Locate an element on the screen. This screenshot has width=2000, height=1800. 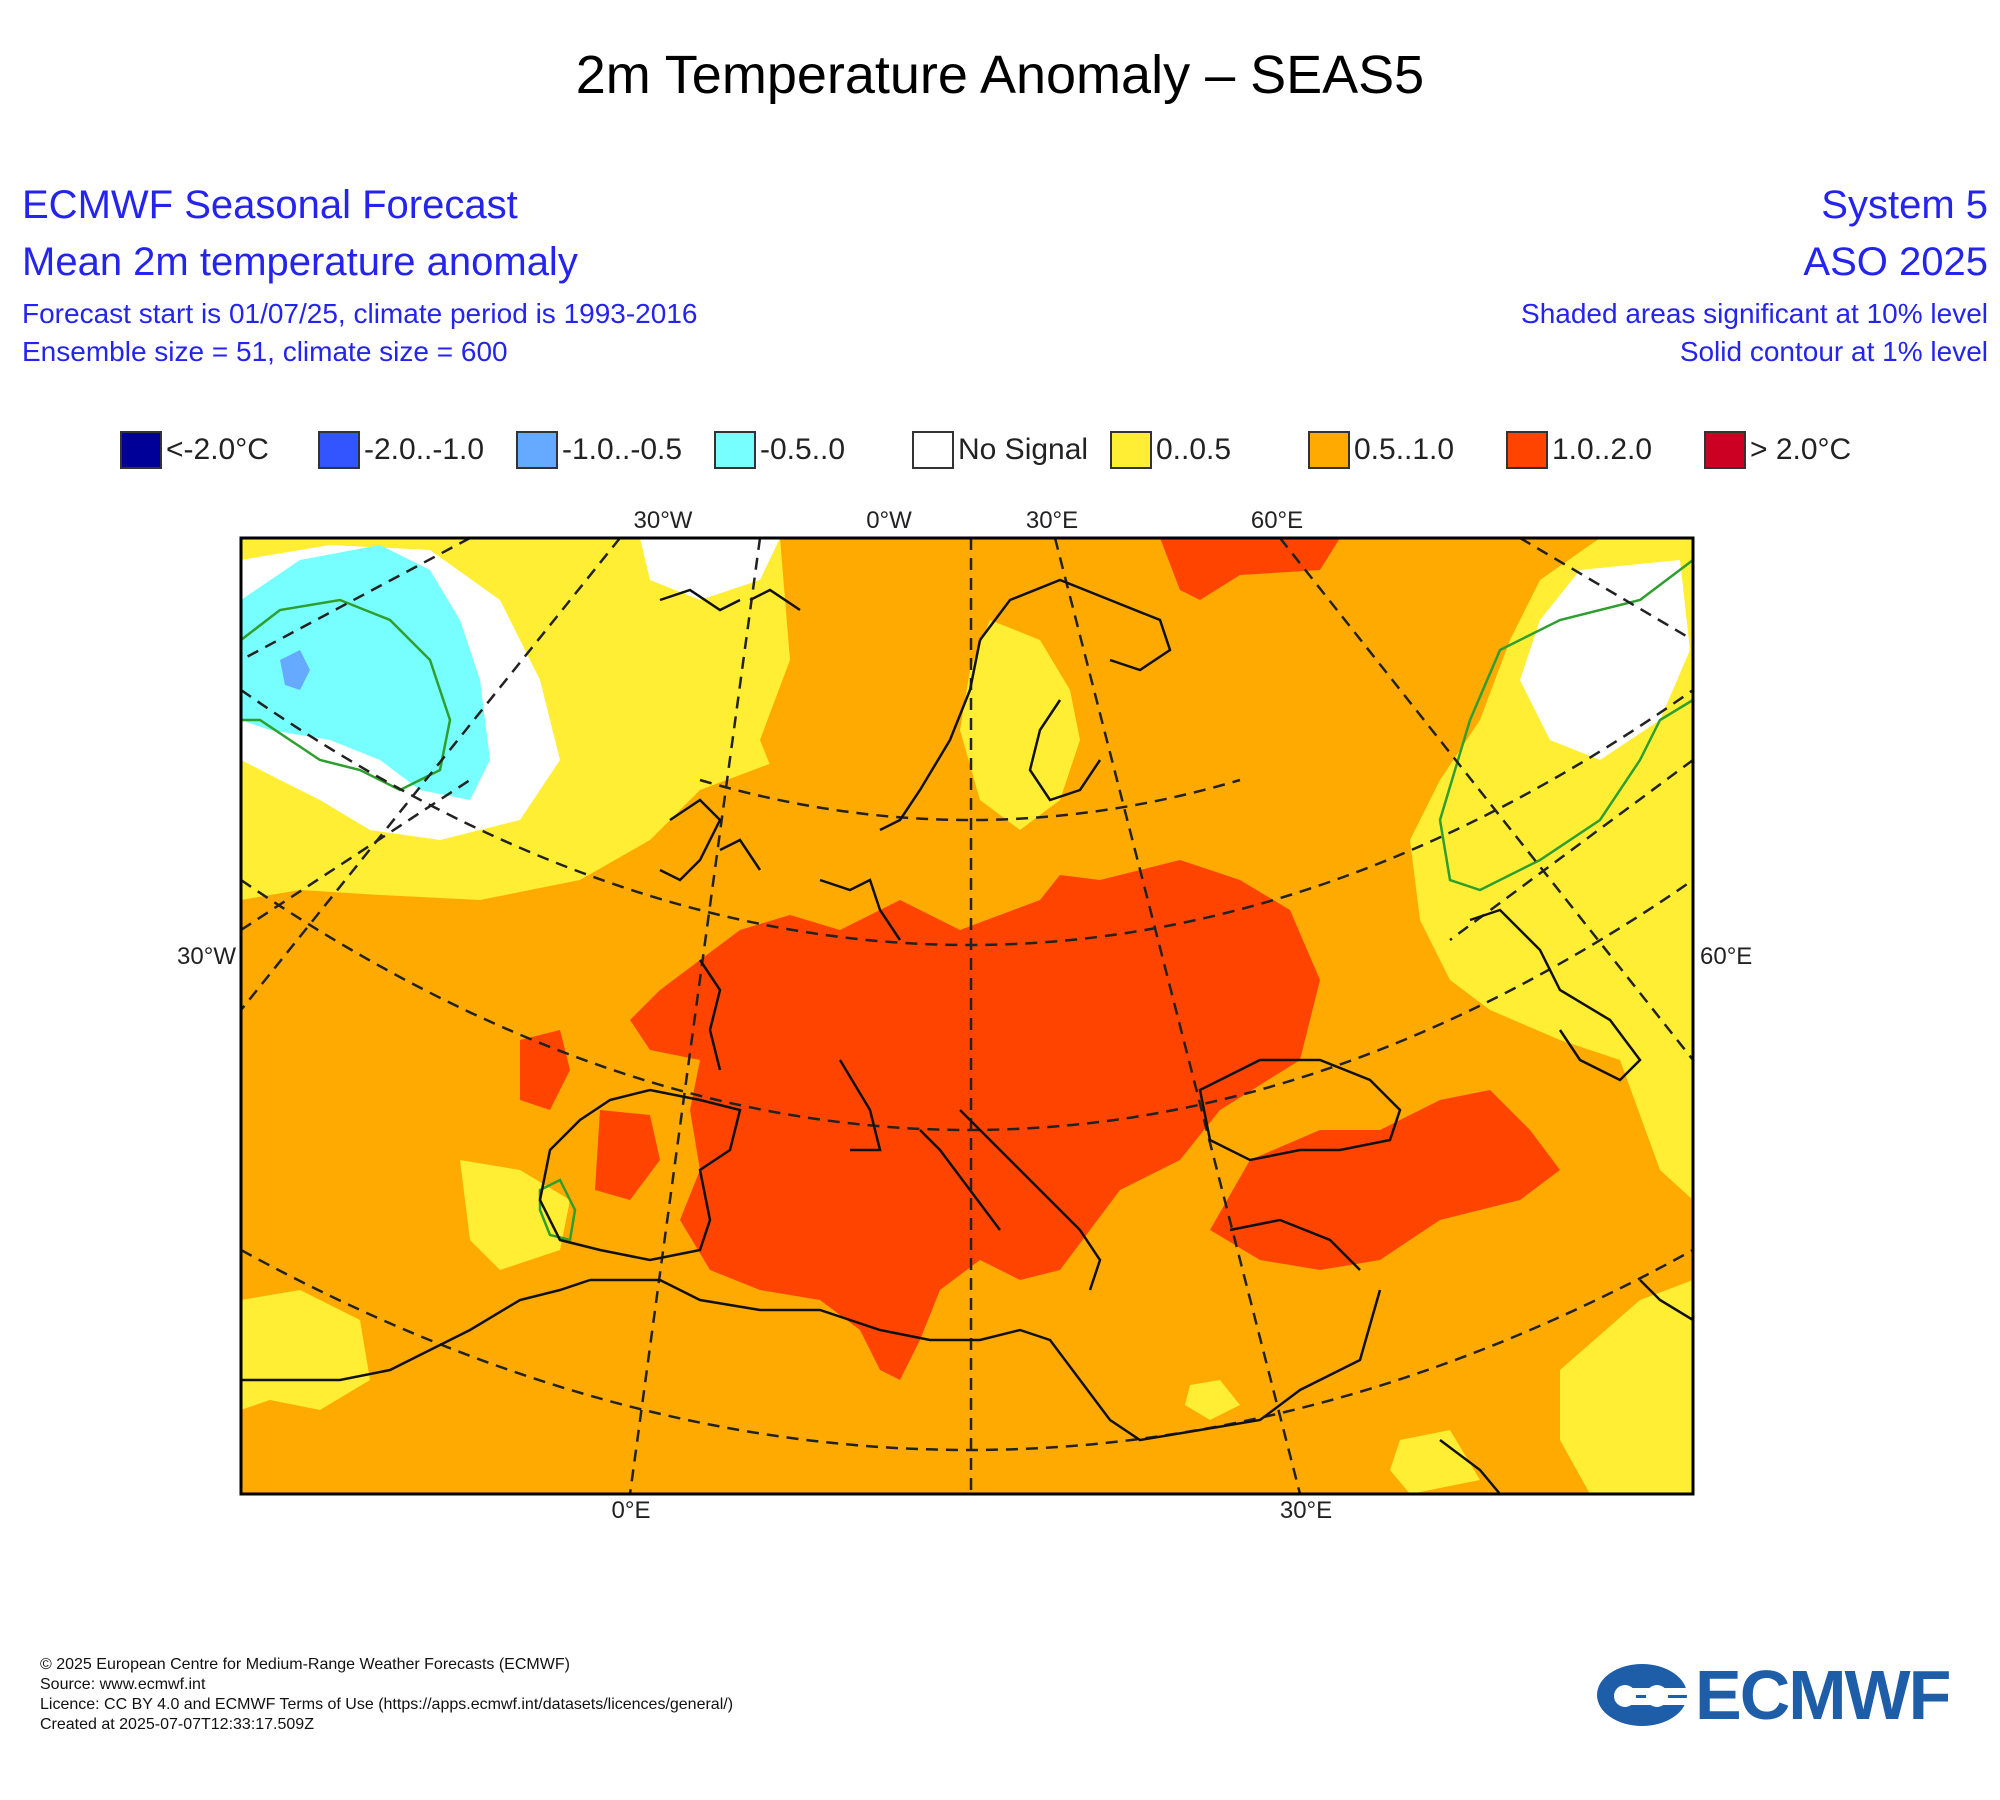
axis-label-left-30w: 30°W is located at coordinates (206, 956).